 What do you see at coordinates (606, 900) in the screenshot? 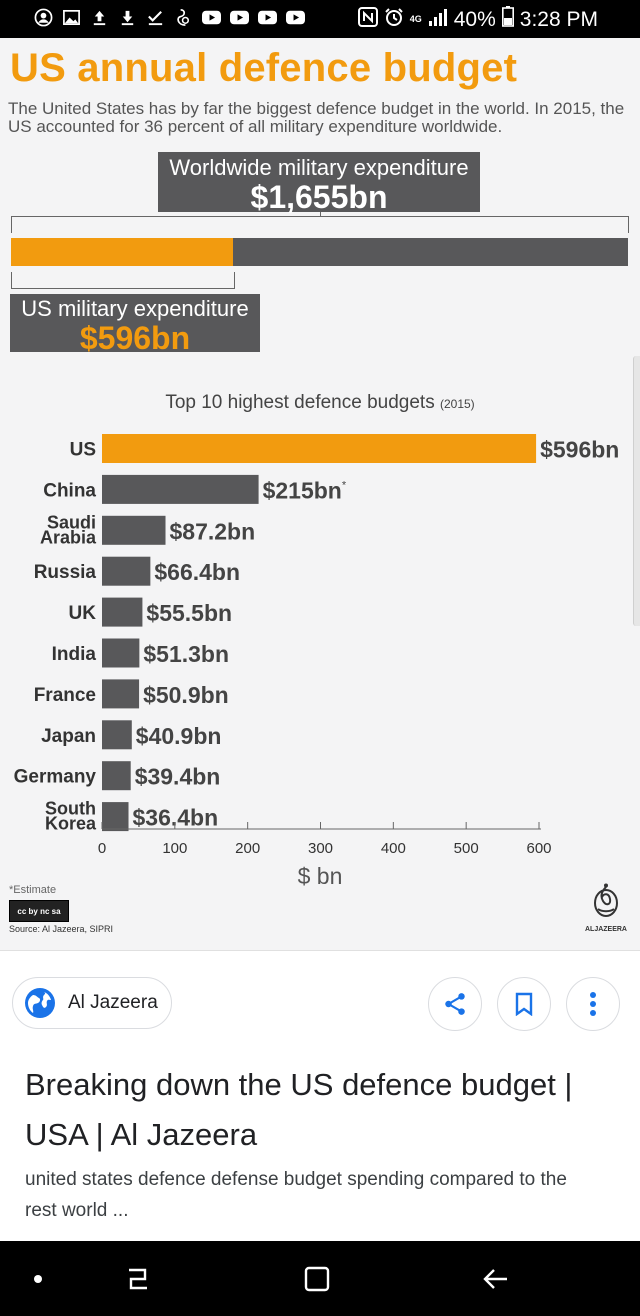
I see `al-jazeera-logo-icon` at bounding box center [606, 900].